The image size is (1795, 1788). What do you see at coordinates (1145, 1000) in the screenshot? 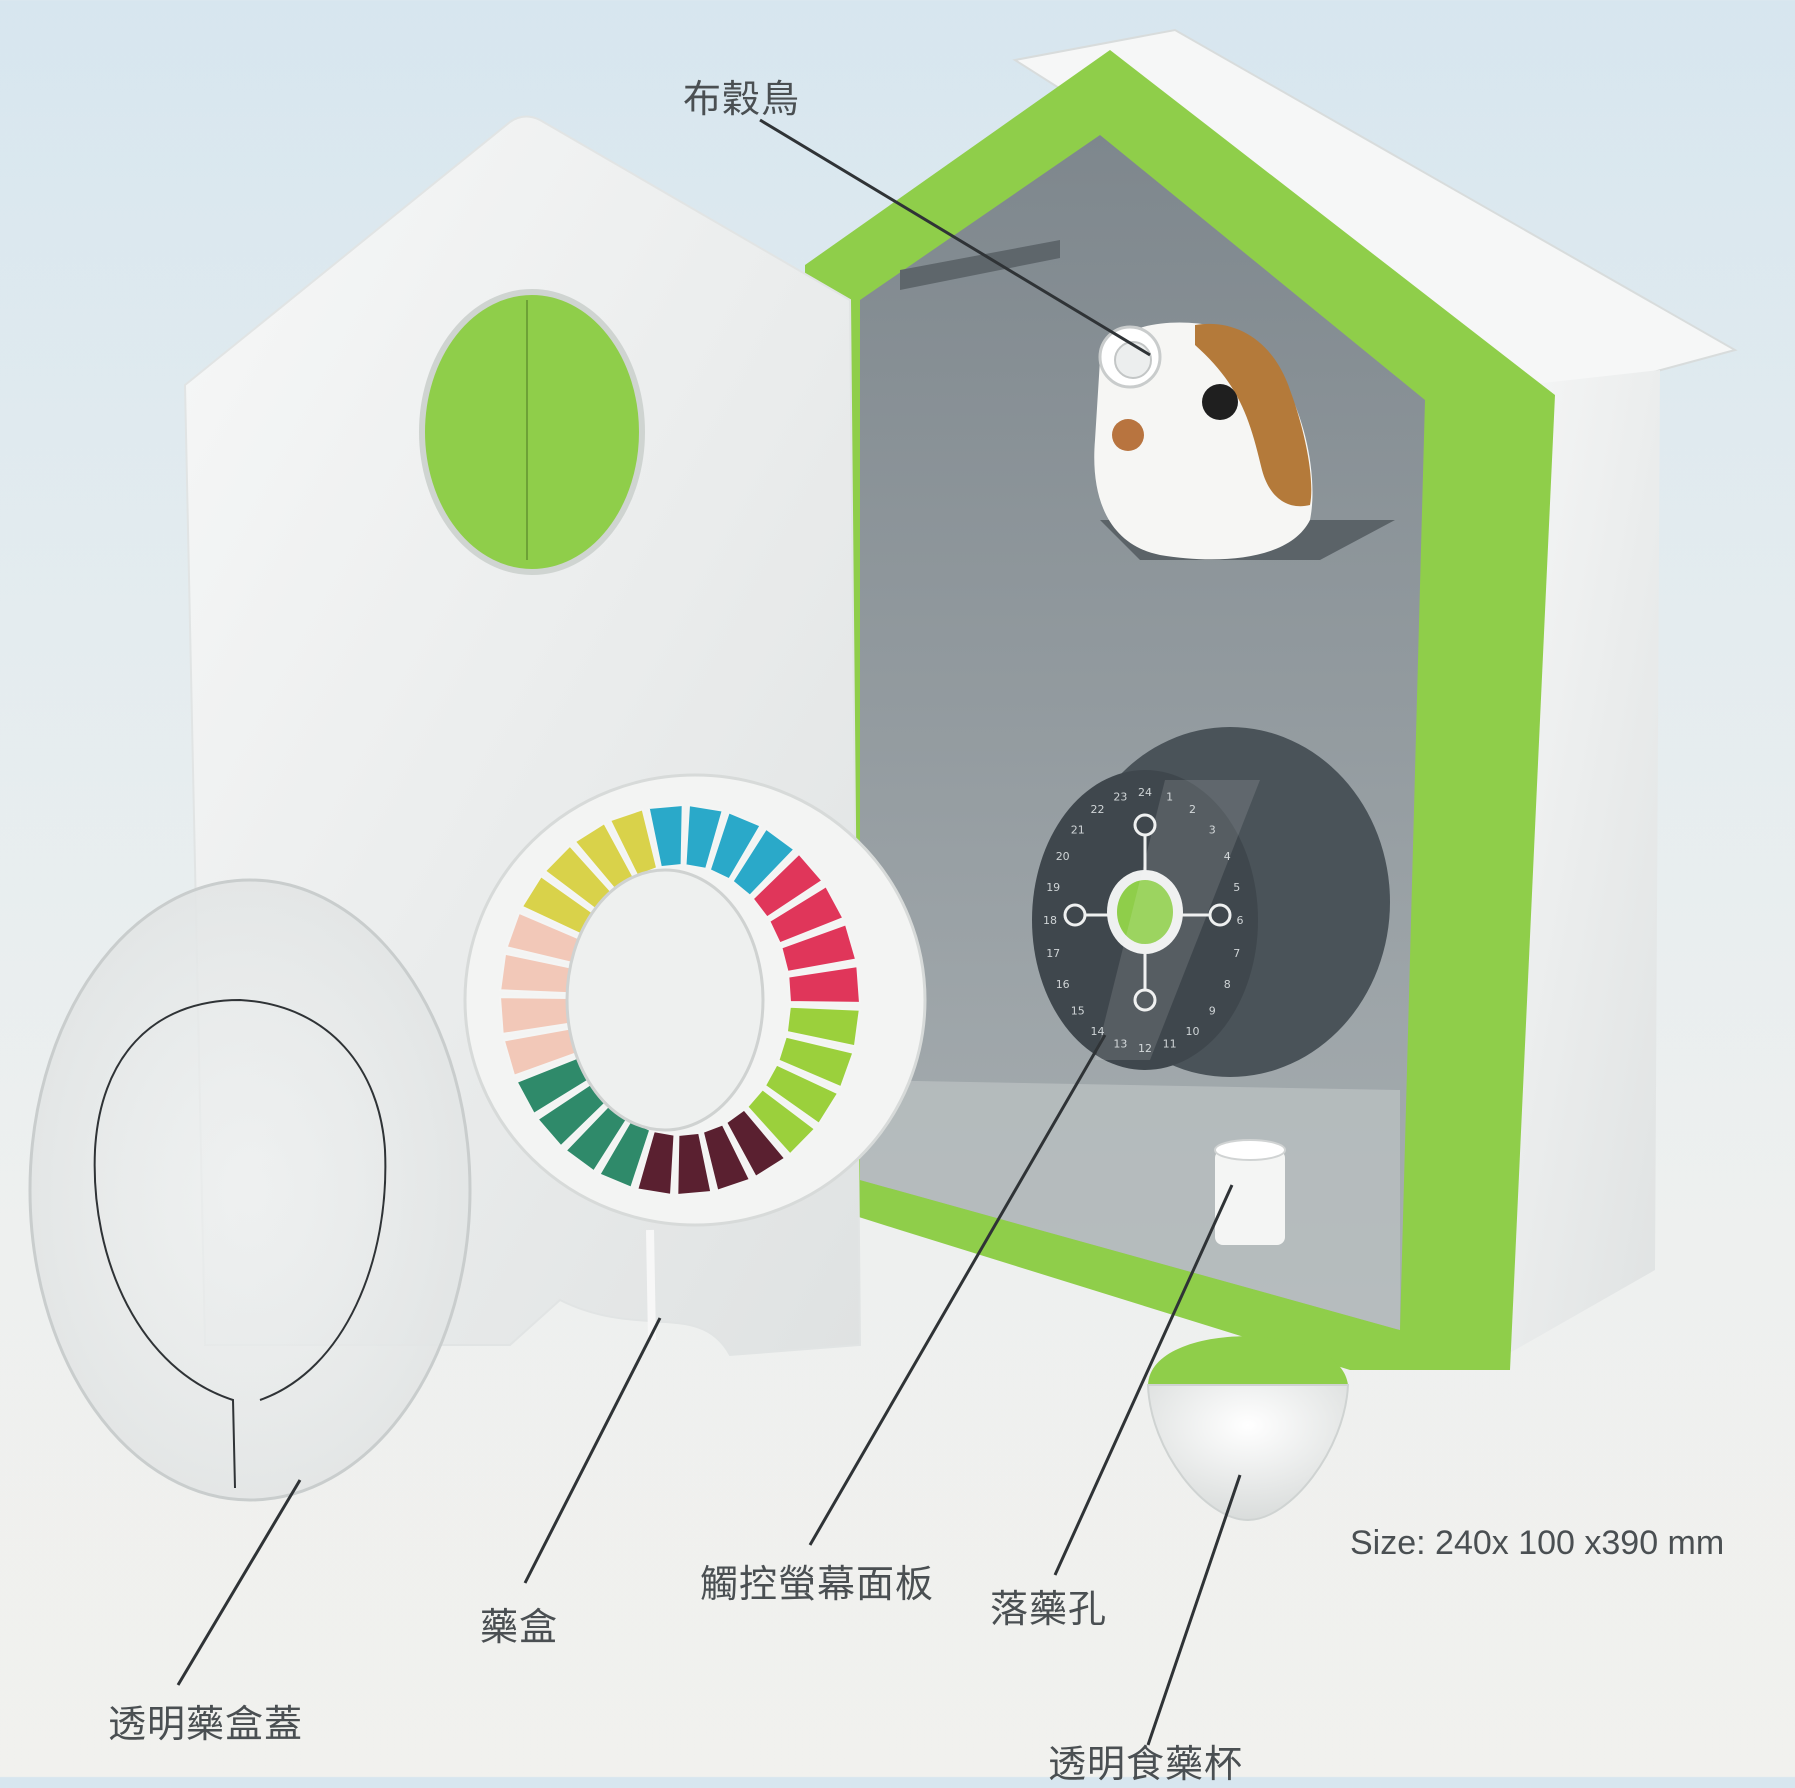
I see `dial-evening-icon` at bounding box center [1145, 1000].